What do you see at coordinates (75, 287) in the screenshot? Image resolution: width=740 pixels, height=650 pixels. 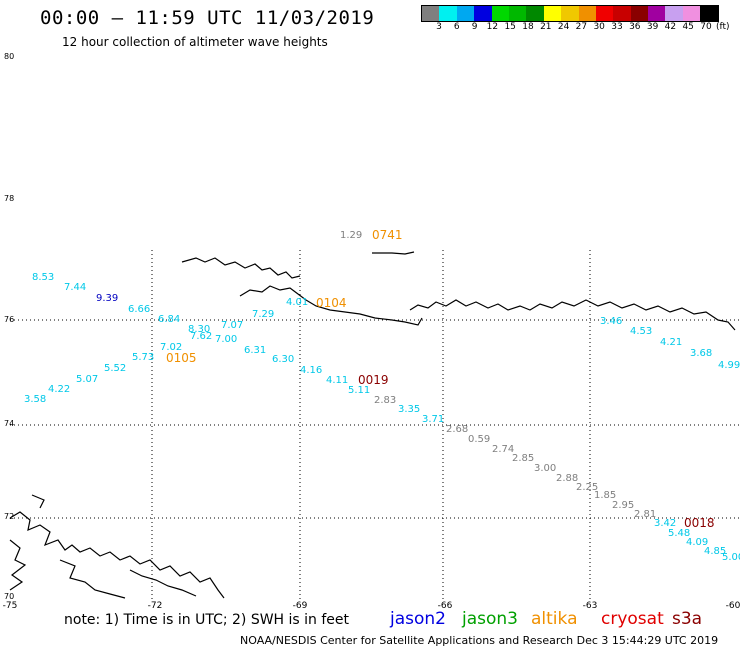 I see `wave-height-value: 7.44` at bounding box center [75, 287].